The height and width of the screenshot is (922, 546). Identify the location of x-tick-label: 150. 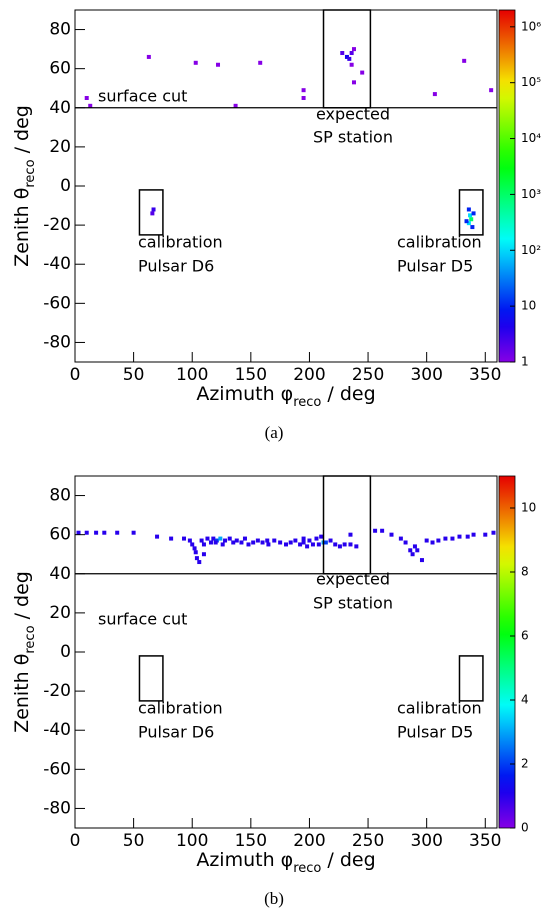
(251, 375).